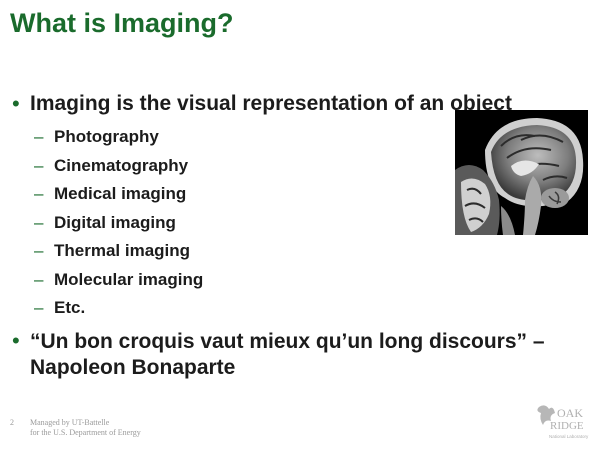 This screenshot has height=449, width=600. Describe the element at coordinates (115, 222) in the screenshot. I see `list-item-text: Digital imaging` at that location.